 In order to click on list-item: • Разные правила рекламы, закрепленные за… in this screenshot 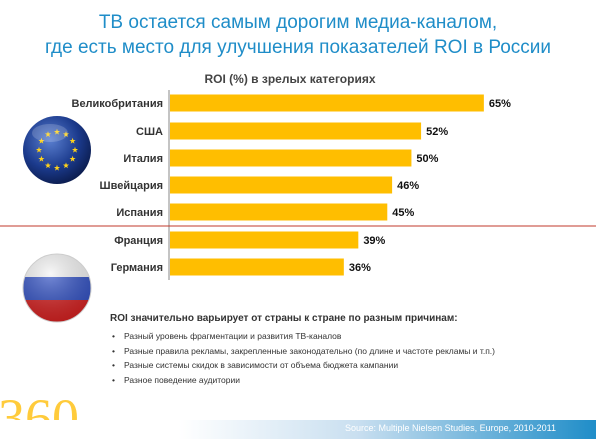, I will do `click(345, 351)`.